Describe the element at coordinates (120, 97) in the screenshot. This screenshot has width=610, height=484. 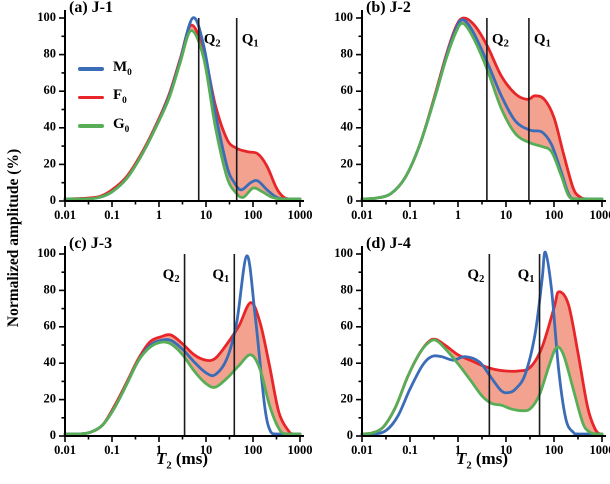
I see `legend-label-f0: F0` at that location.